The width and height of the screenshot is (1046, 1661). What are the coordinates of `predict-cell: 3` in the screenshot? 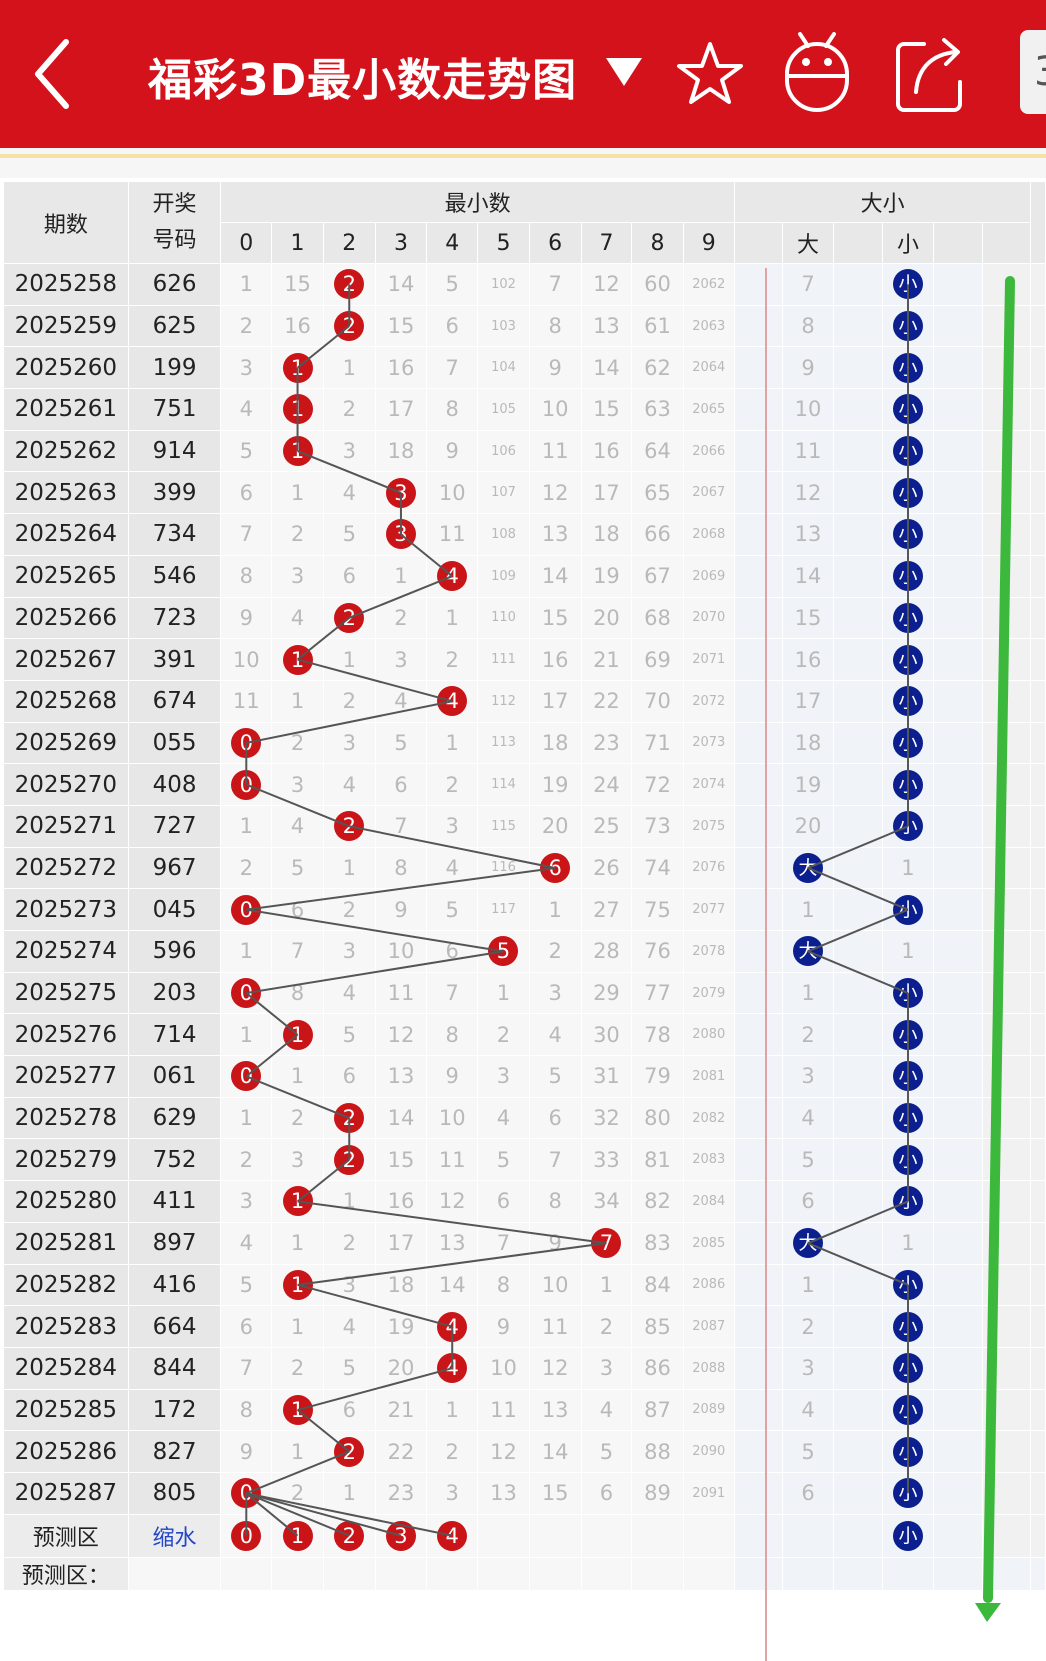 It's located at (401, 1535).